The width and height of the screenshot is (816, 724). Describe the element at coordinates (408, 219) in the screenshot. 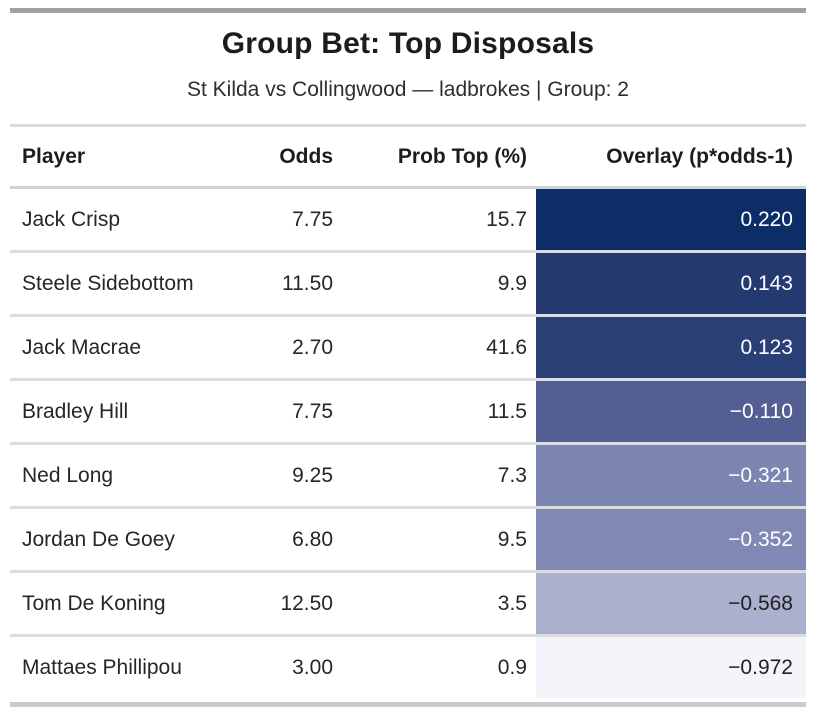

I see `table-row: Jack Crisp 7.75 15.7 0.220` at that location.